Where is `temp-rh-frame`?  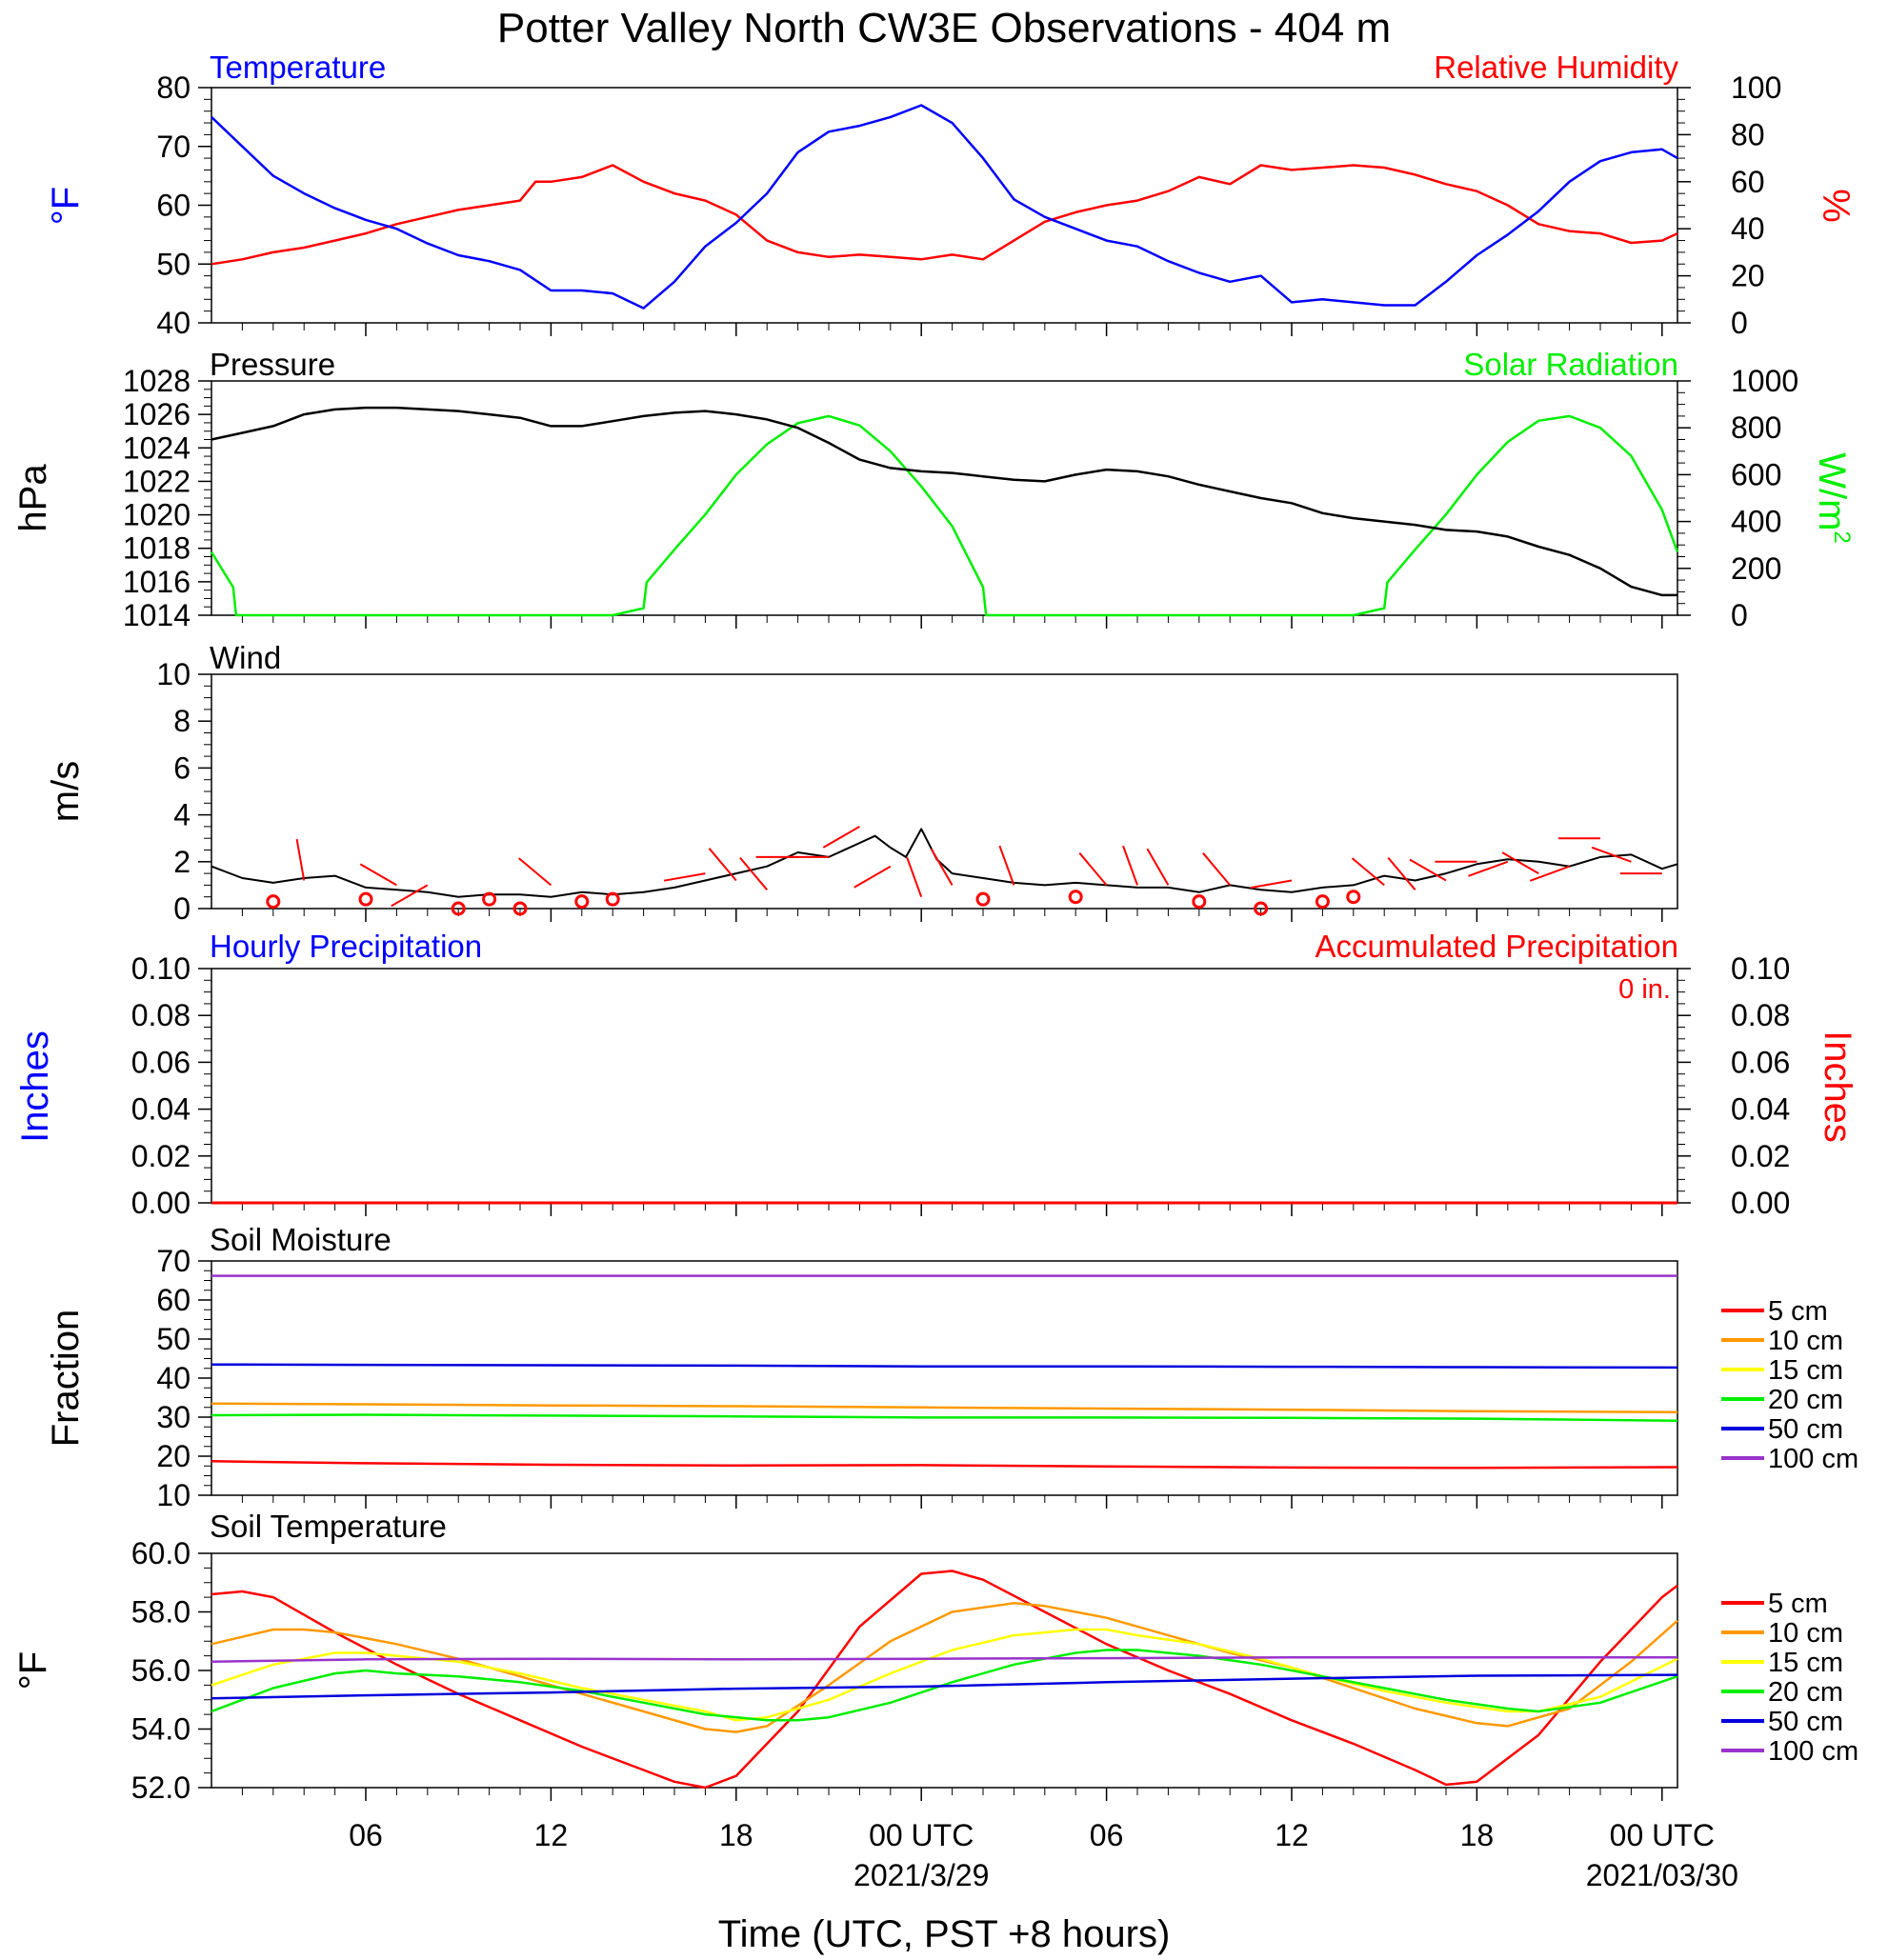
temp-rh-frame is located at coordinates (944, 205).